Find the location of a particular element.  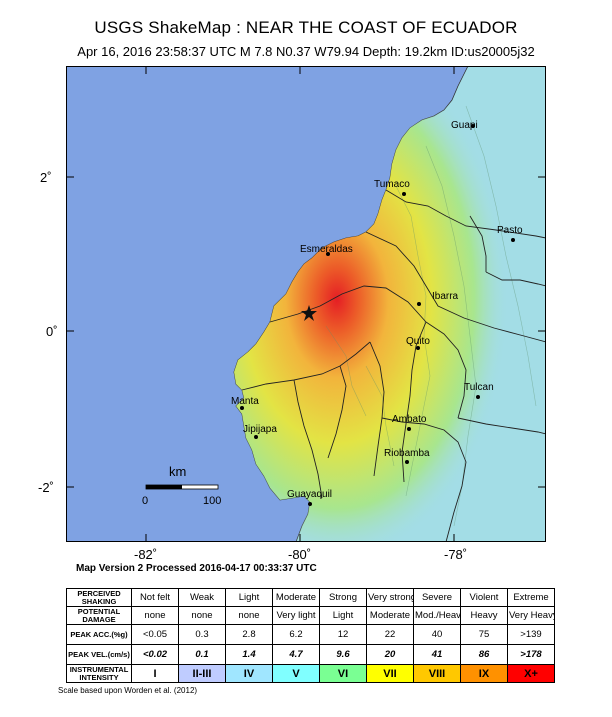

shaking-cell: Strong is located at coordinates (343, 597).